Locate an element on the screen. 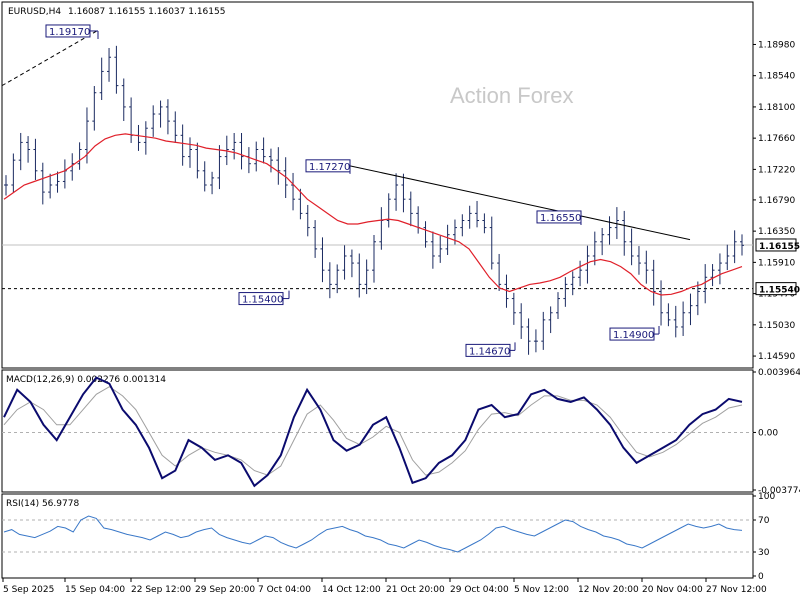  rsi-header: RSI(14) 56.9778 is located at coordinates (42, 504).